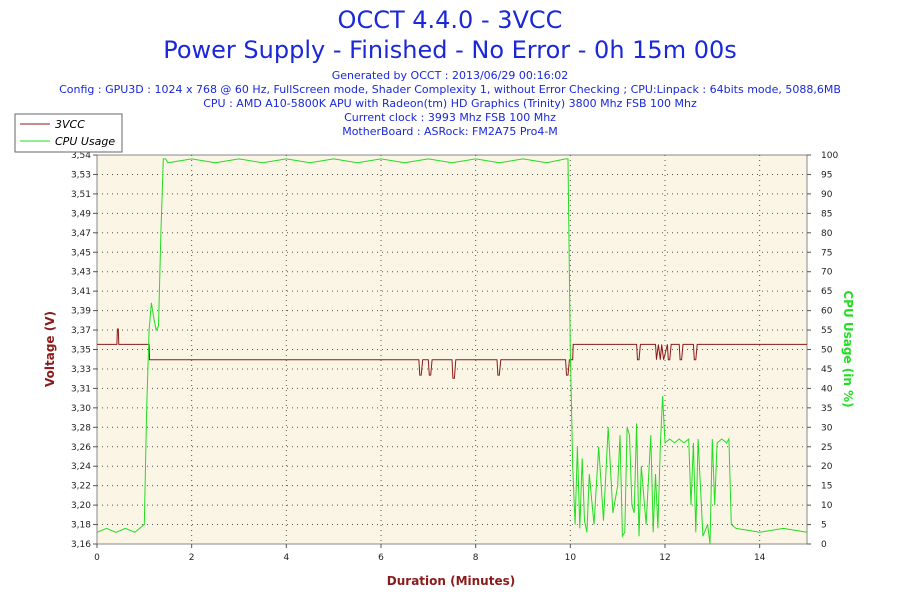 Image resolution: width=900 pixels, height=600 pixels. I want to click on x-tick-label: 12, so click(664, 558).